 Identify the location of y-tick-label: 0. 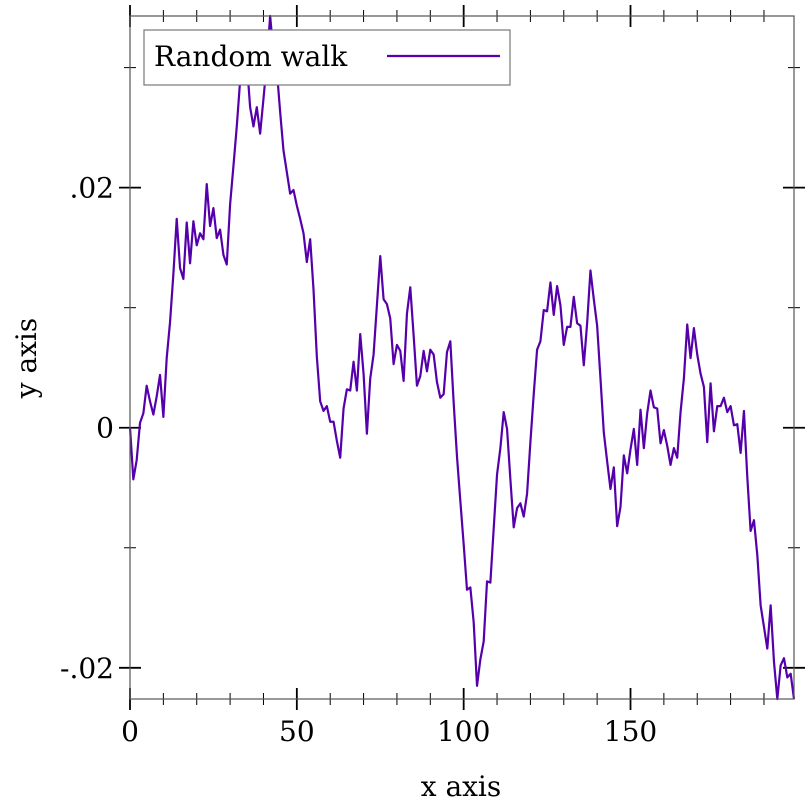
(105, 428).